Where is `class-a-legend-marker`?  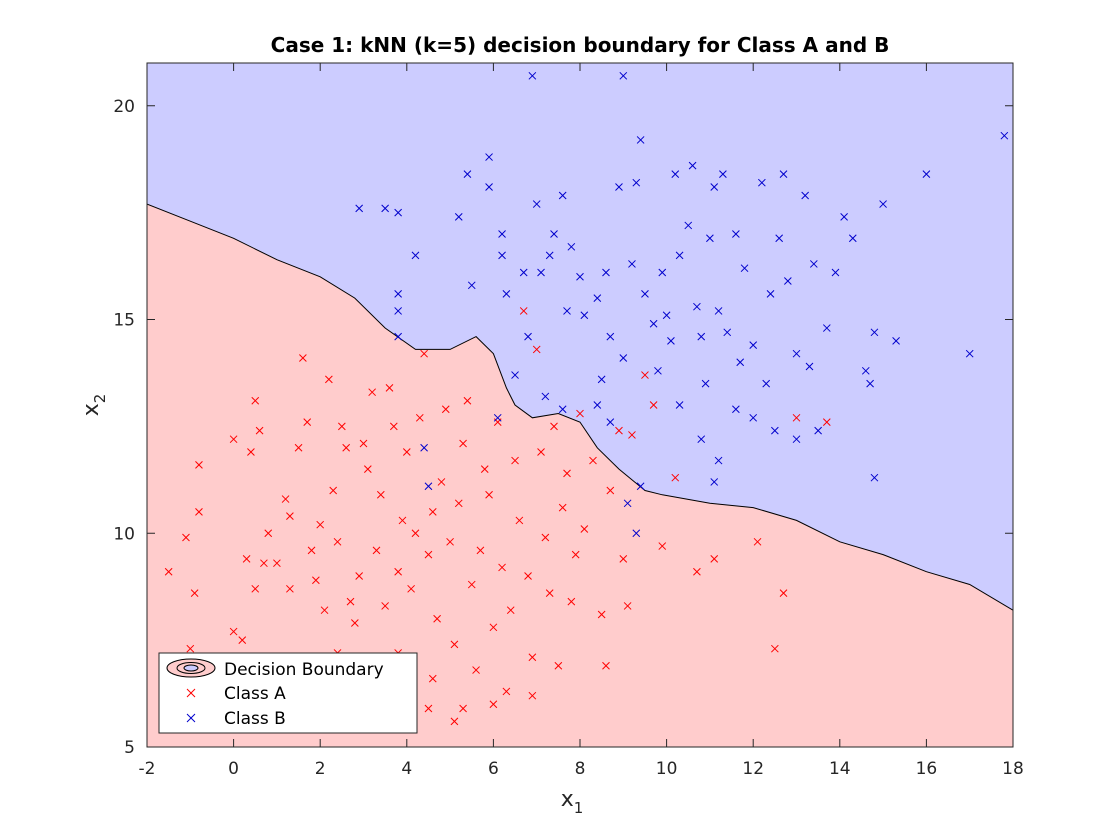
class-a-legend-marker is located at coordinates (191, 693).